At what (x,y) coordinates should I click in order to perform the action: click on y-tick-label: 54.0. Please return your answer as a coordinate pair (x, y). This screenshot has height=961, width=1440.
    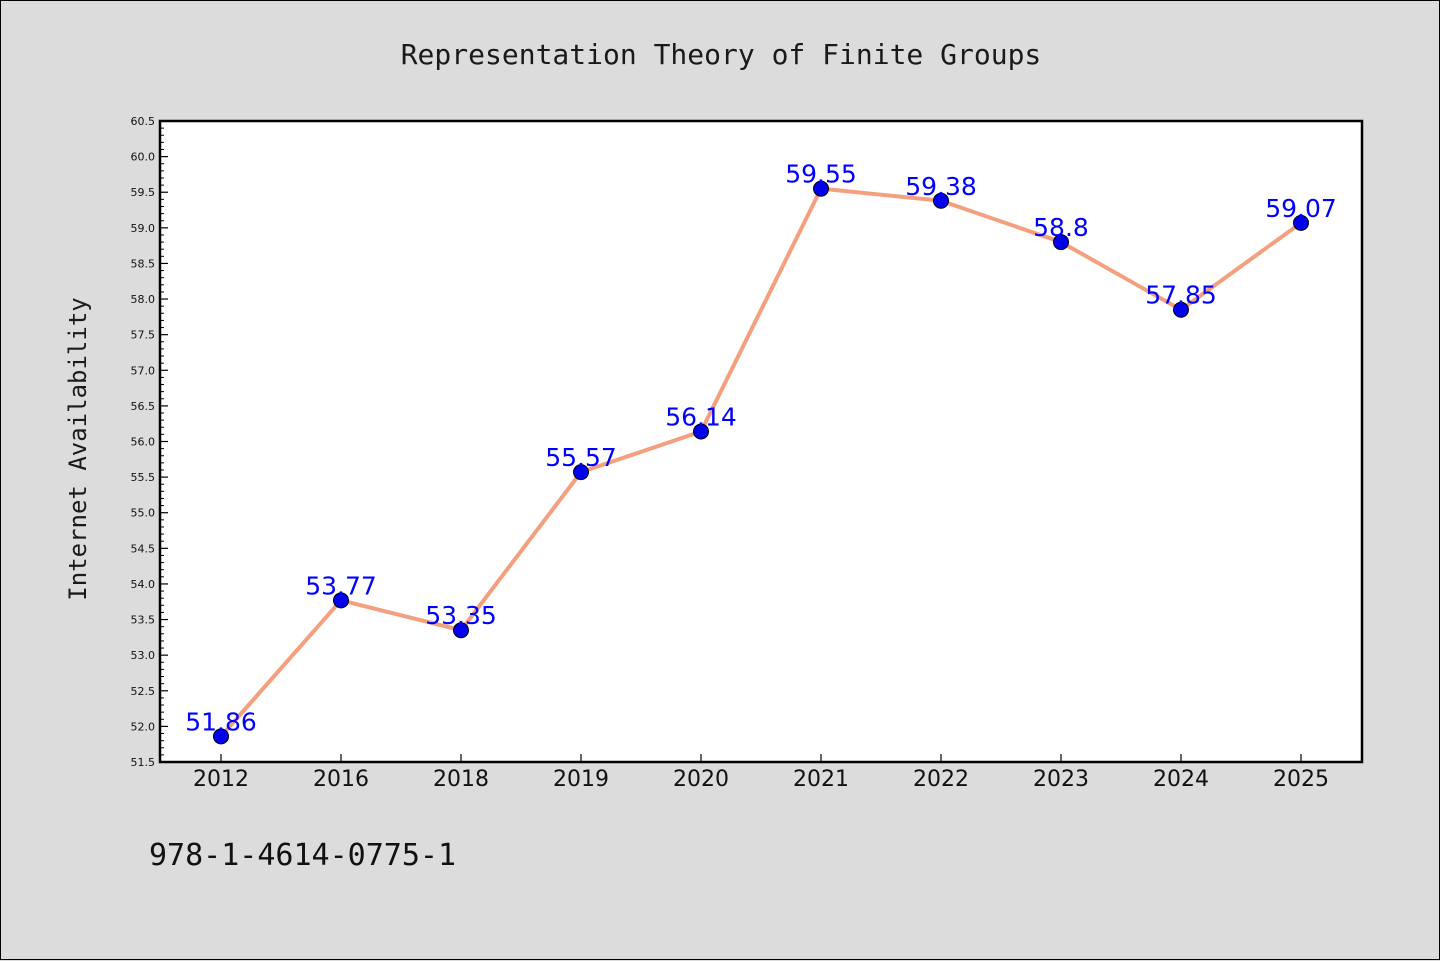
    Looking at the image, I should click on (143, 584).